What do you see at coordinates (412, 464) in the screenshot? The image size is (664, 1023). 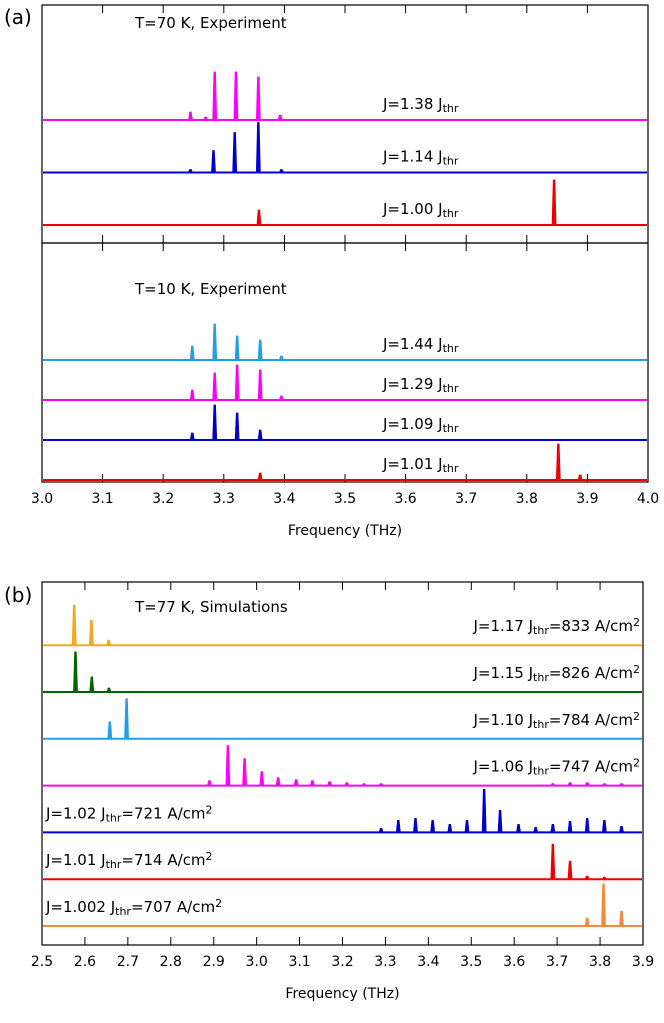 I see `label-part: J=1.01 J` at bounding box center [412, 464].